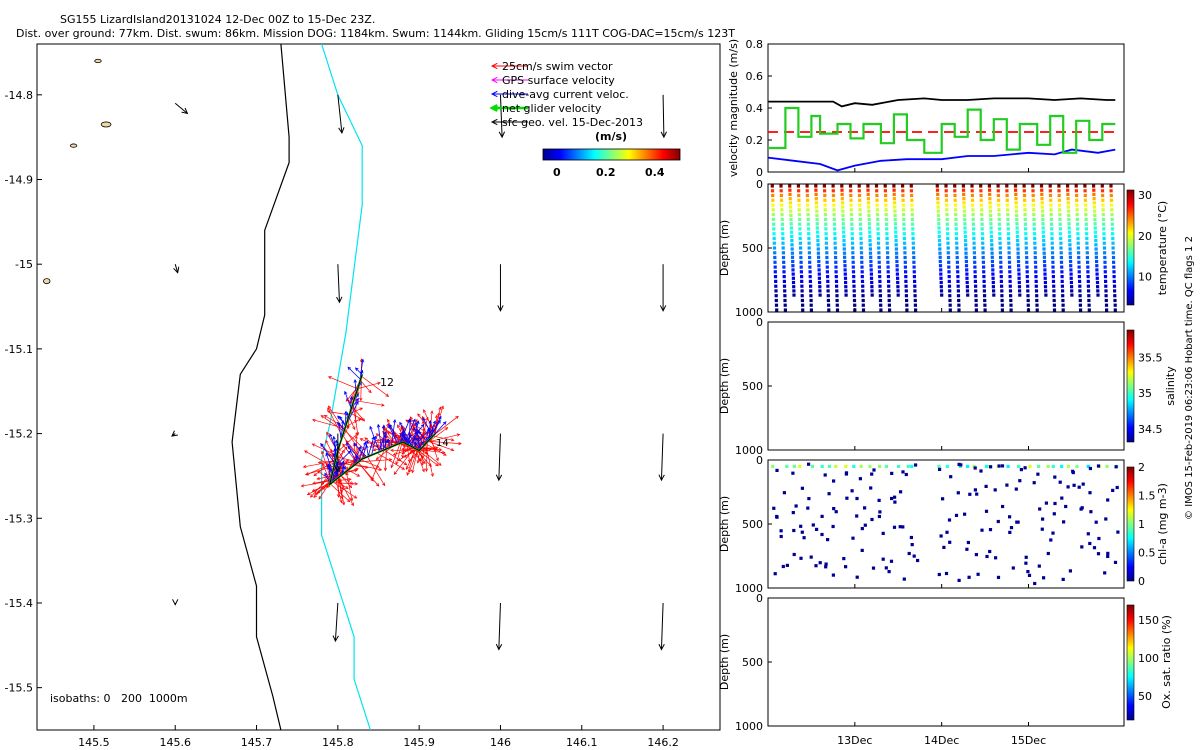 The height and width of the screenshot is (750, 1200). What do you see at coordinates (1148, 620) in the screenshot?
I see `colorbar-tick-label: 150` at bounding box center [1148, 620].